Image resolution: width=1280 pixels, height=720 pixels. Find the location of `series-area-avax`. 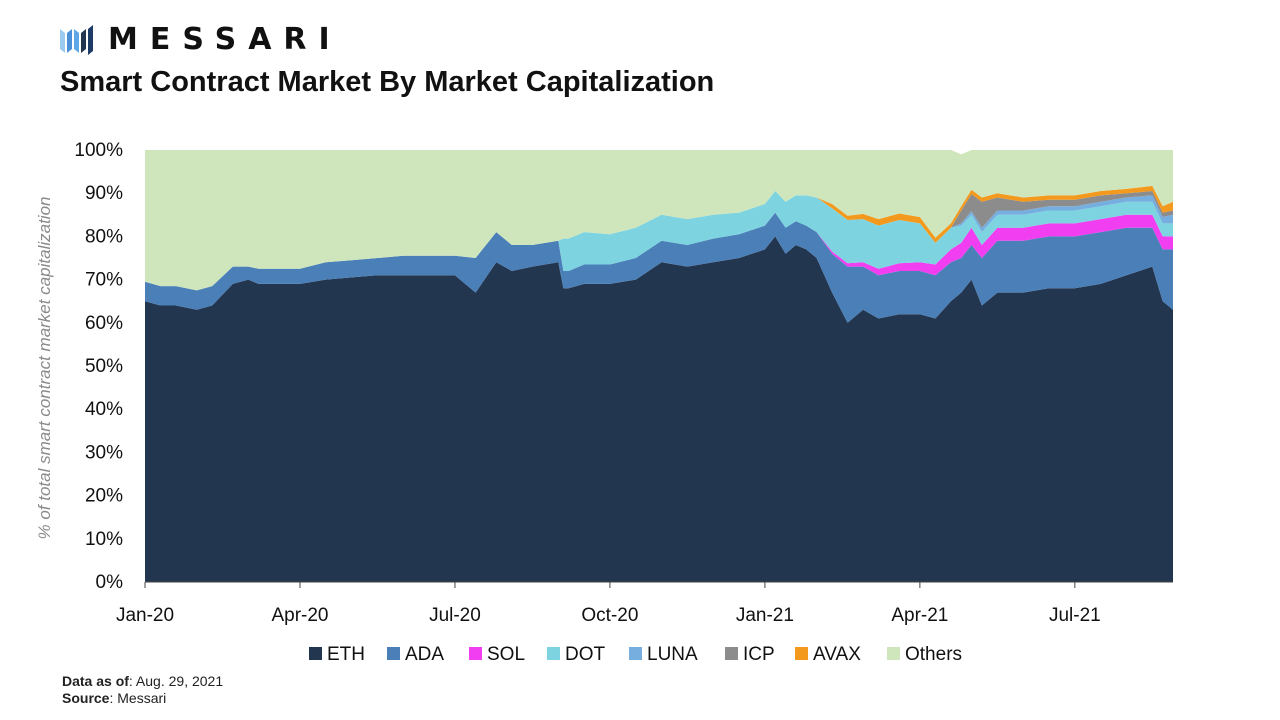

series-area-avax is located at coordinates (659, 238).